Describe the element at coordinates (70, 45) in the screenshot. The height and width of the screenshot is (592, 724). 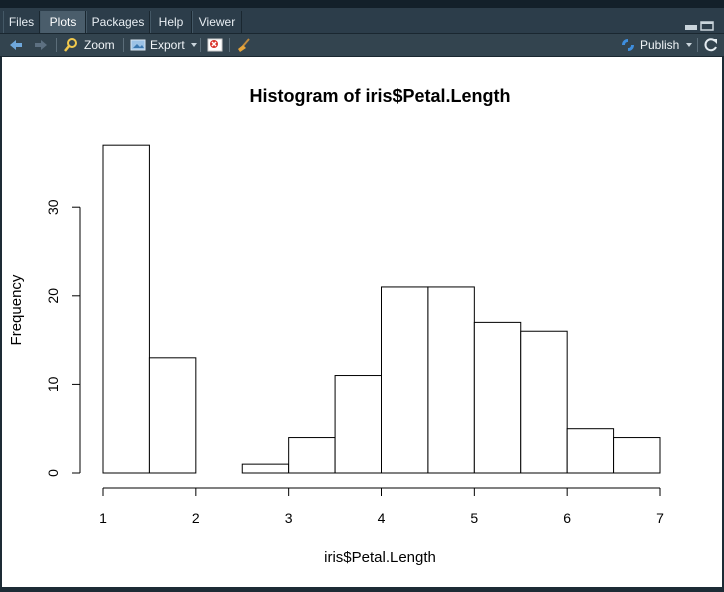
I see `zoom-magnifier-icon` at that location.